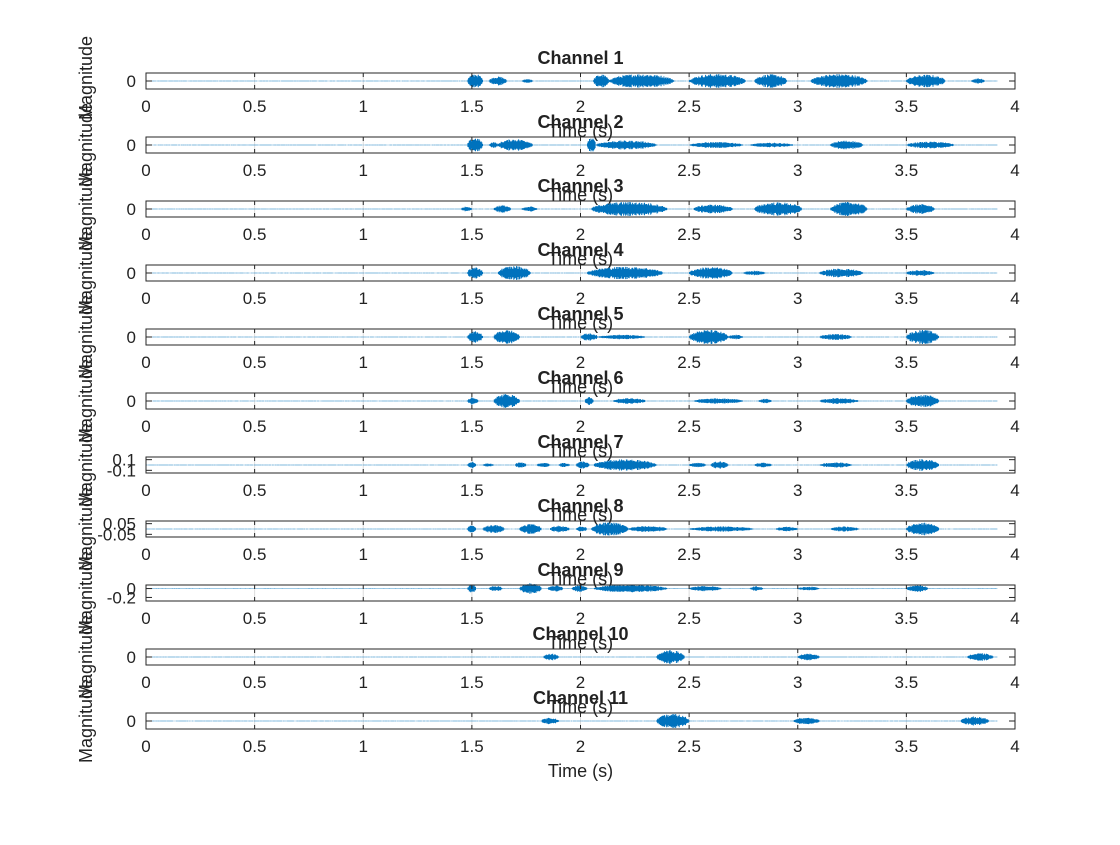 The height and width of the screenshot is (845, 1120). I want to click on subplot-title: Channel 2, so click(580, 122).